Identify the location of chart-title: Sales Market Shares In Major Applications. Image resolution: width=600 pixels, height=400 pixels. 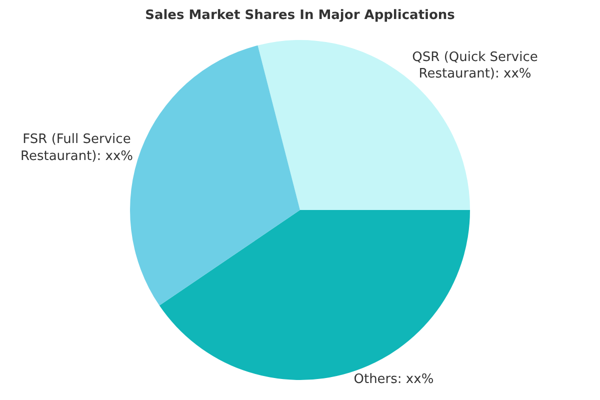
(300, 16).